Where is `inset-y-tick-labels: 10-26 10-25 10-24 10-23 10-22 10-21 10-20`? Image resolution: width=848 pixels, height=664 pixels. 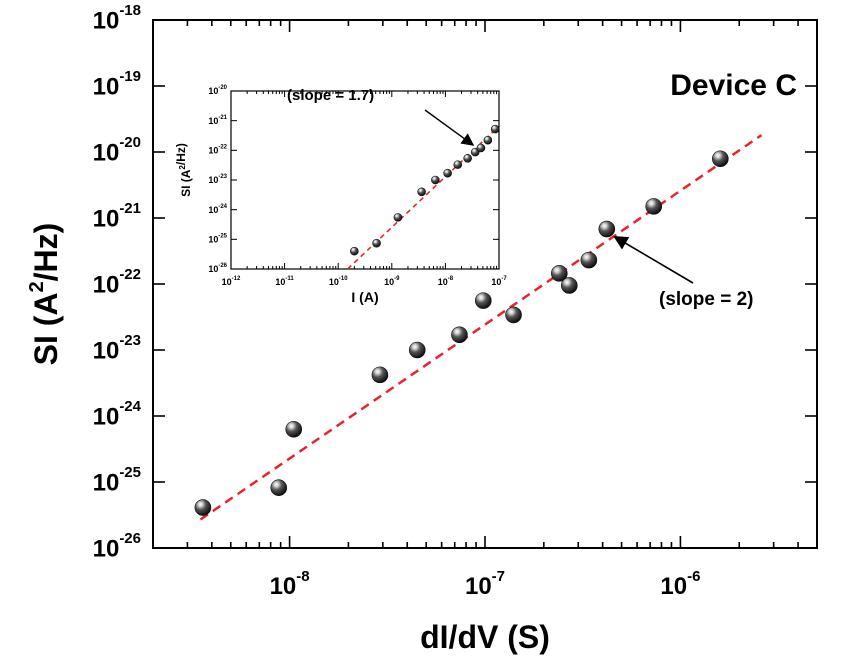 inset-y-tick-labels: 10-26 10-25 10-24 10-23 10-22 10-21 10-20 is located at coordinates (217, 179).